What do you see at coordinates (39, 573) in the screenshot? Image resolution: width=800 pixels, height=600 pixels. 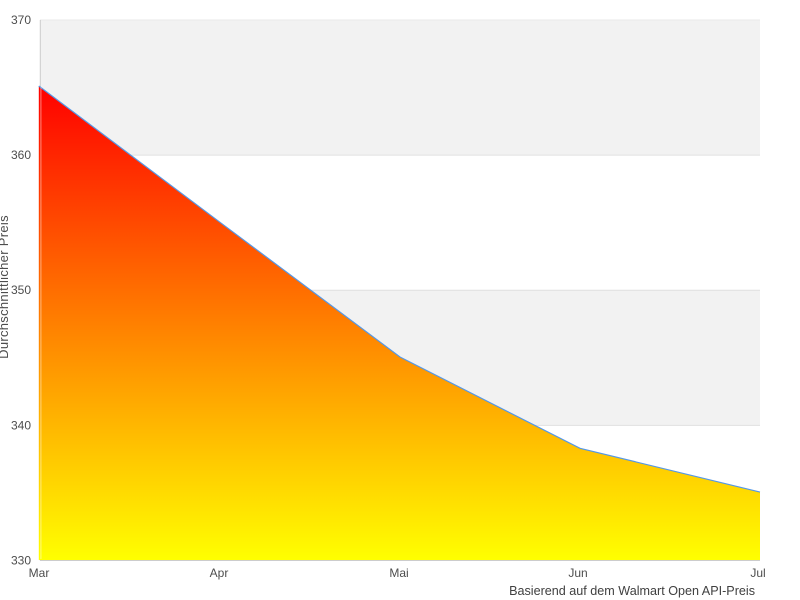 I see `svg-text: Mar` at bounding box center [39, 573].